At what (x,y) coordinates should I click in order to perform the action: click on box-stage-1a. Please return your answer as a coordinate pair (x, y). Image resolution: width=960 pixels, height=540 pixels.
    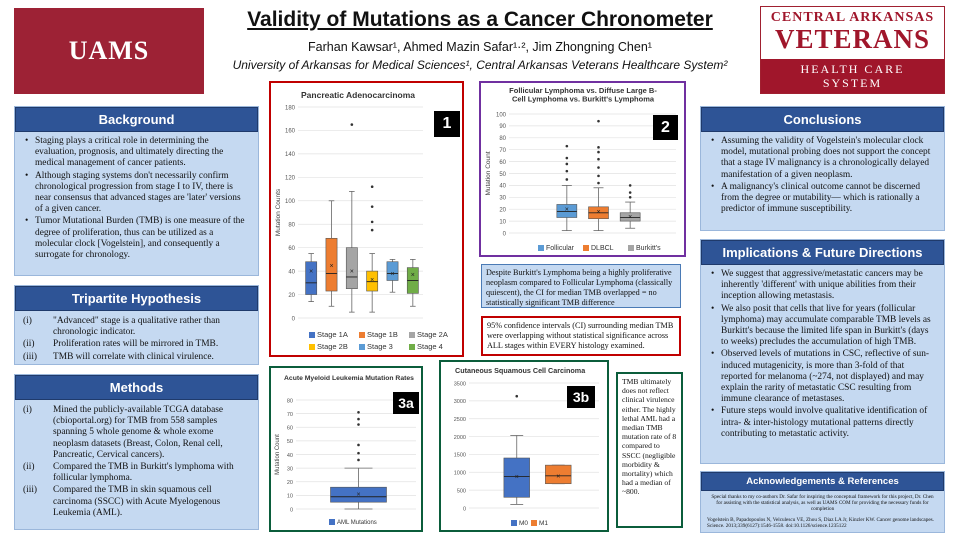
    Looking at the image, I should click on (311, 278).